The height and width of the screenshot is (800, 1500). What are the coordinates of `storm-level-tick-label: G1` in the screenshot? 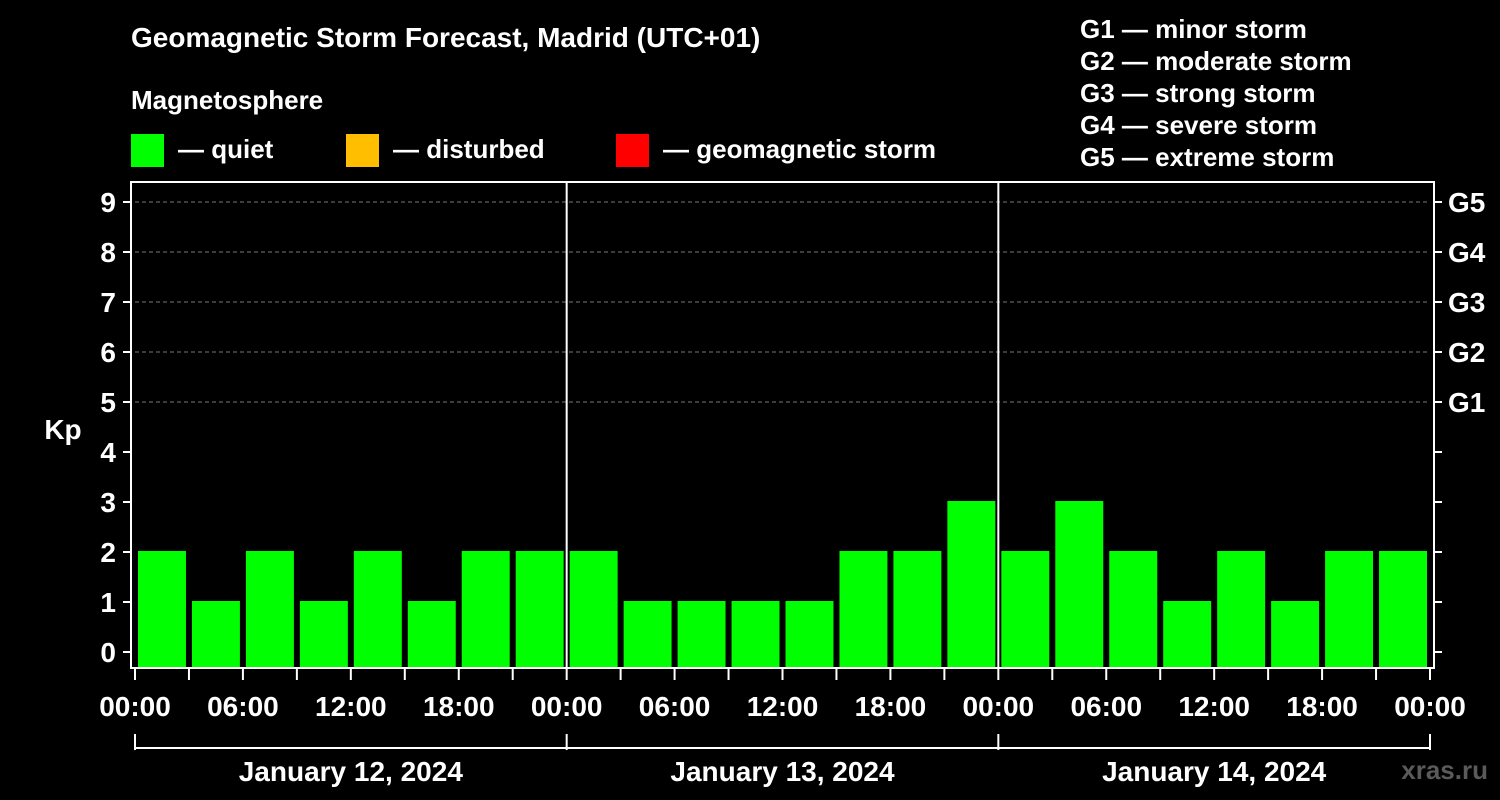 It's located at (1466, 402).